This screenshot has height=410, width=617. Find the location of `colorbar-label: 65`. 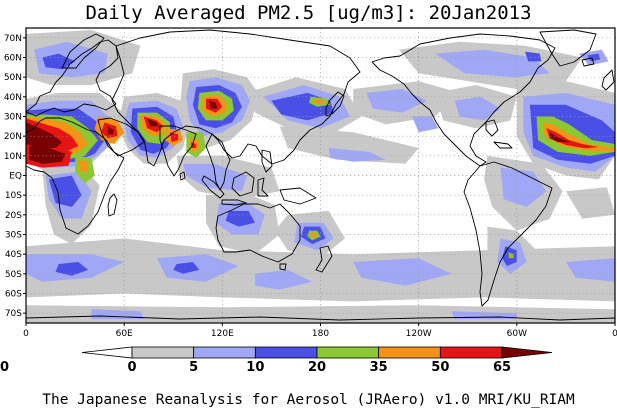

colorbar-label: 65 is located at coordinates (502, 367).